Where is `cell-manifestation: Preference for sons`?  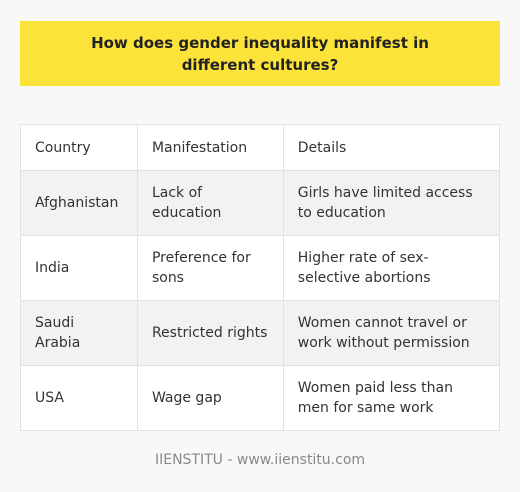 cell-manifestation: Preference for sons is located at coordinates (210, 268).